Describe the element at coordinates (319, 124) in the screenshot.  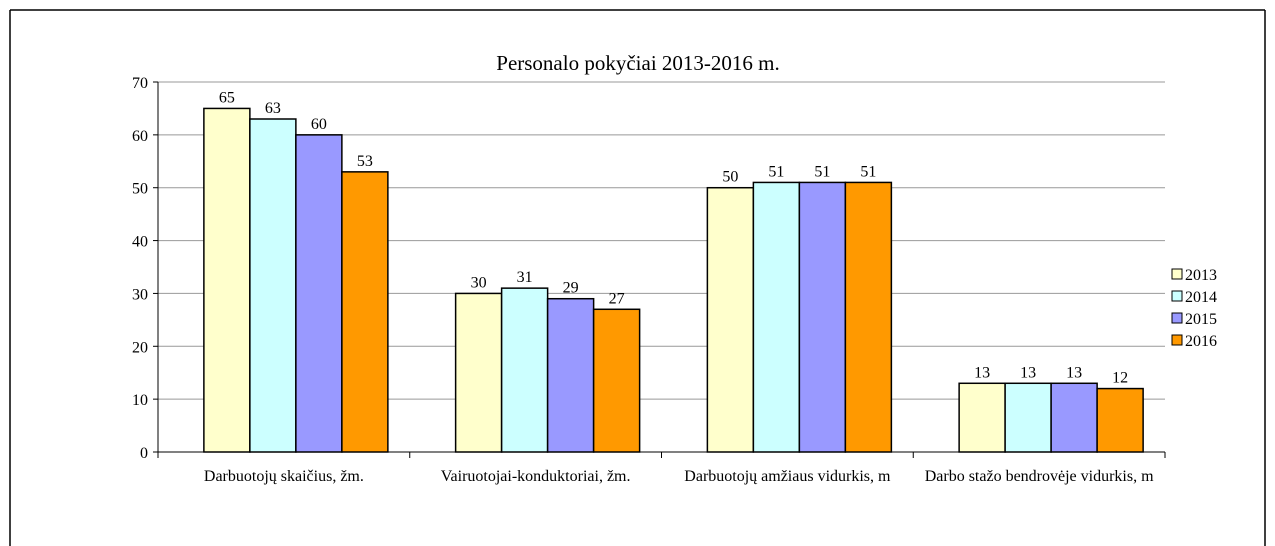
I see `data-label: 60` at that location.